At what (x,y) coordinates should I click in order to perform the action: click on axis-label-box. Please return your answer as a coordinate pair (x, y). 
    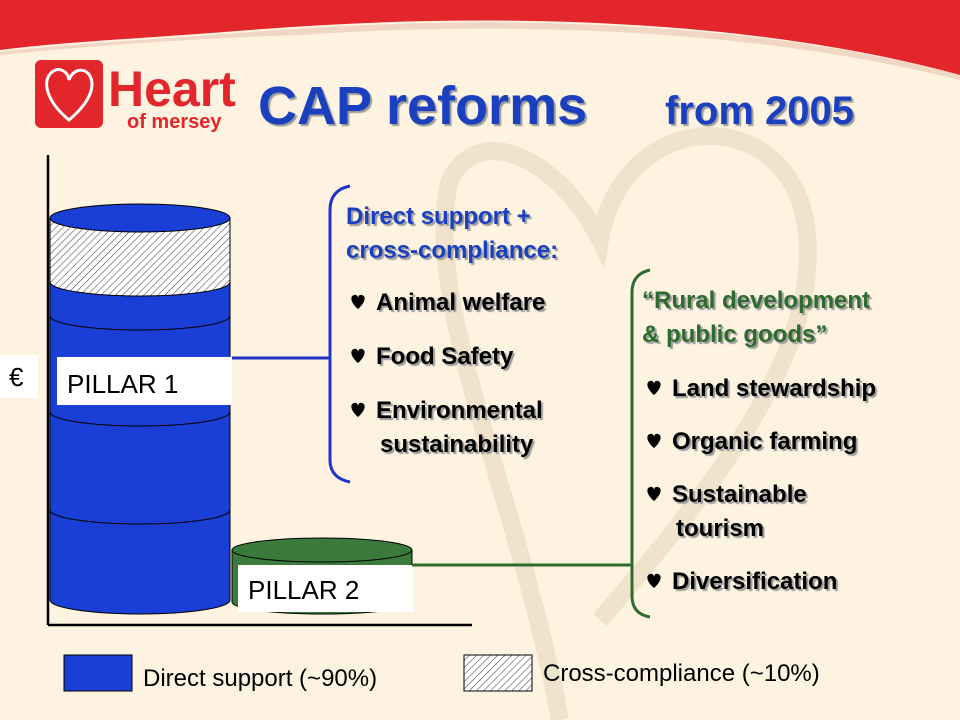
    Looking at the image, I should click on (19, 376).